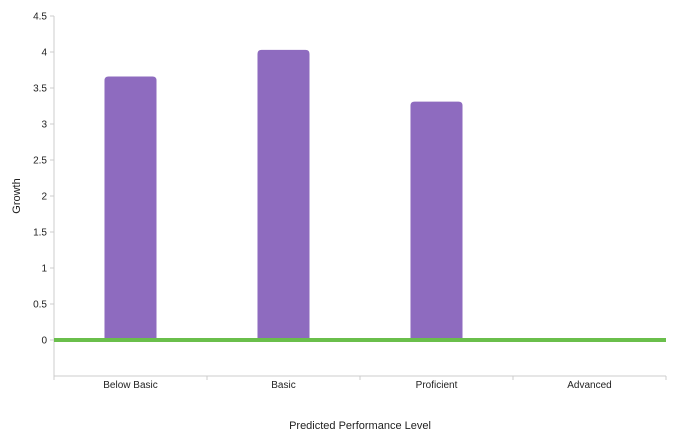 This screenshot has width=675, height=434. What do you see at coordinates (17, 195) in the screenshot?
I see `y-axis-title: Growth` at bounding box center [17, 195].